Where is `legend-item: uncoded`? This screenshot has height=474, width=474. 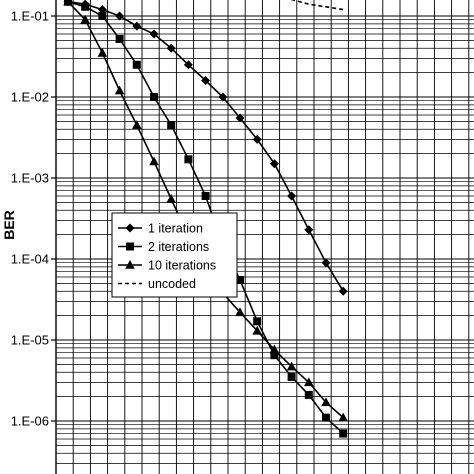 legend-item: uncoded is located at coordinates (157, 284).